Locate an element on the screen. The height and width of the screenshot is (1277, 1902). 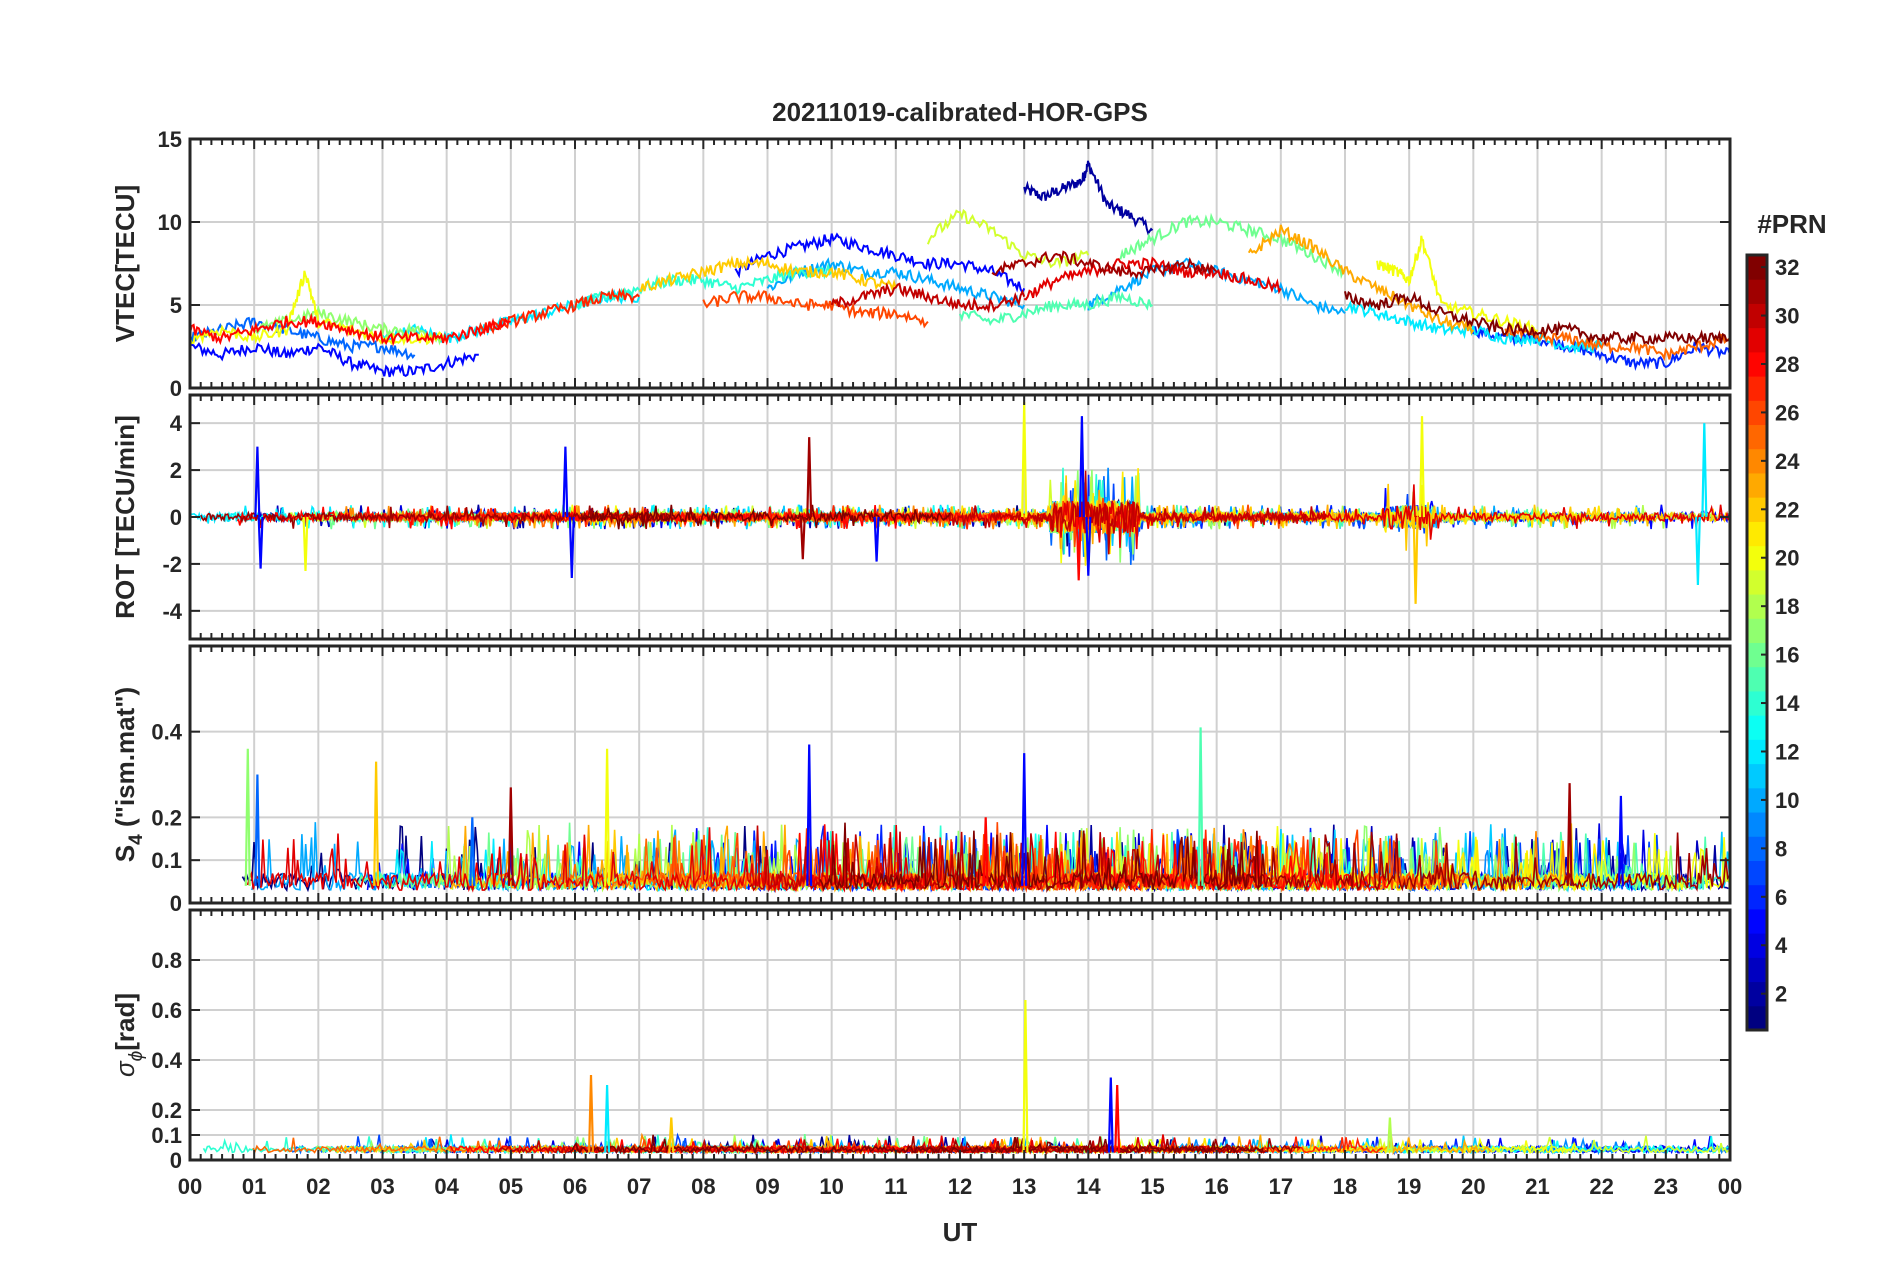
x-tick-label: 16 is located at coordinates (1216, 1186).